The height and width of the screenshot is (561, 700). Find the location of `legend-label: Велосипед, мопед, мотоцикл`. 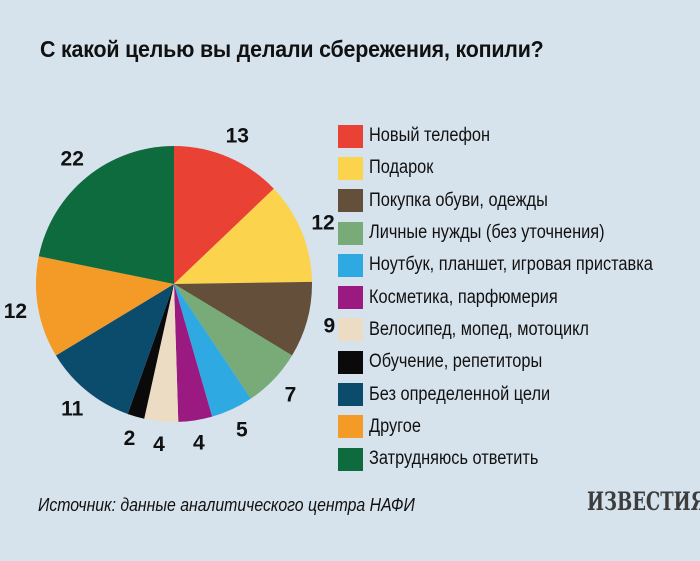

legend-label: Велосипед, мопед, мотоцикл is located at coordinates (479, 329).